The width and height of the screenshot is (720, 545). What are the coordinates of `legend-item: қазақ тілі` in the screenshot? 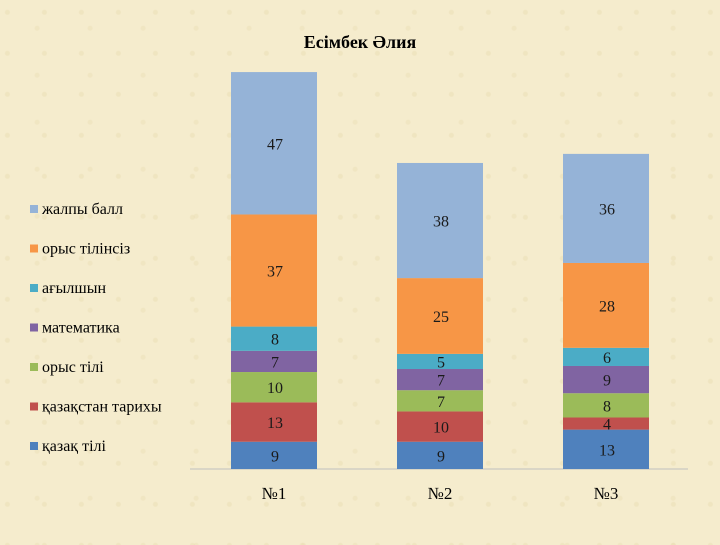 It's located at (68, 446).